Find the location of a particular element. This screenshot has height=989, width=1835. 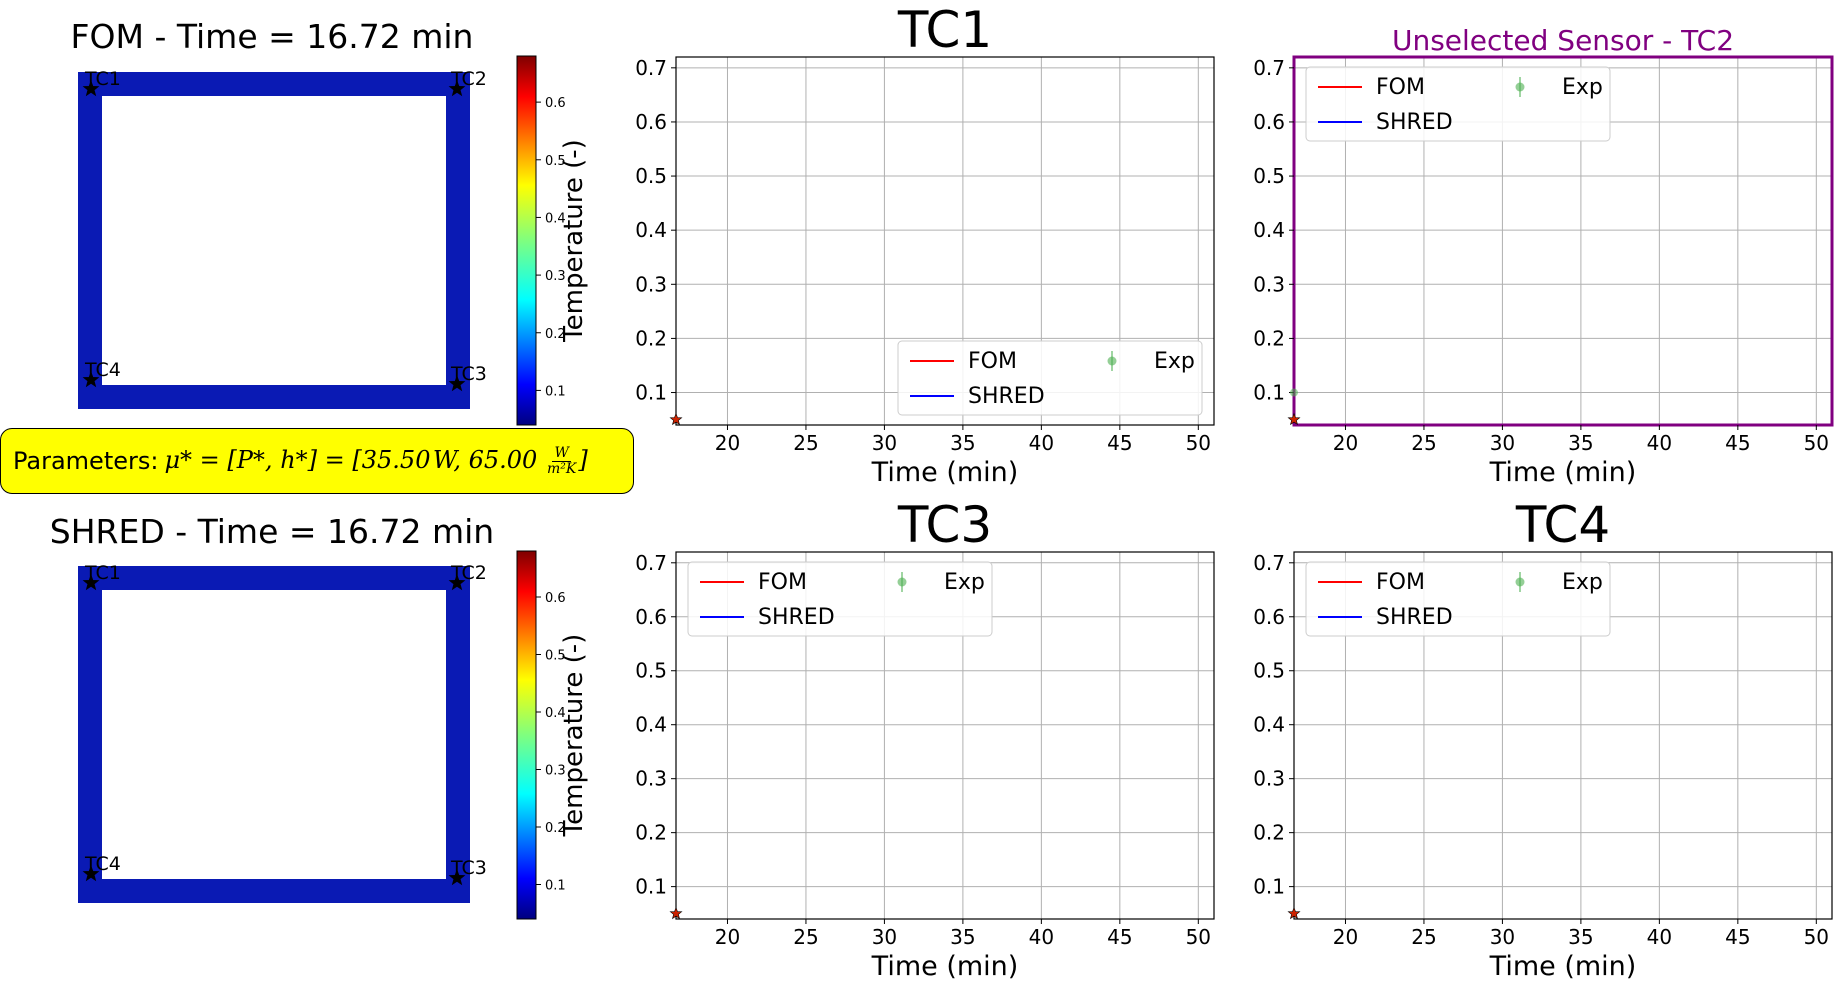

legend-label-exp: Exp is located at coordinates (1582, 582).